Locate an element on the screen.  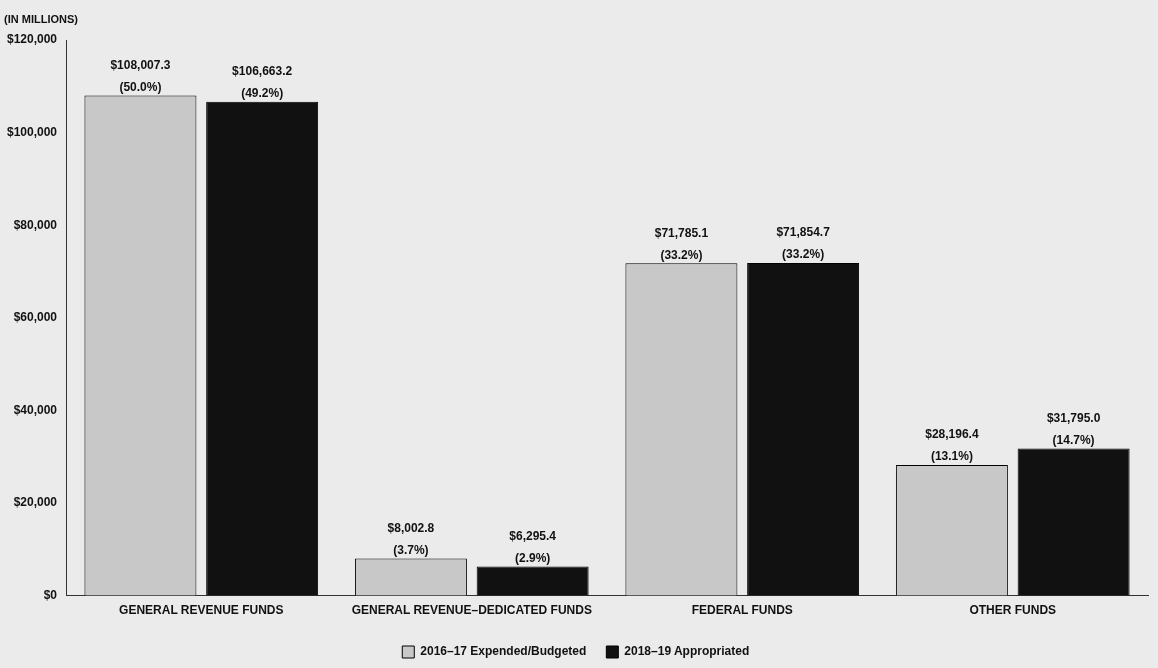
y-tick-label: $120,000 is located at coordinates (32, 39).